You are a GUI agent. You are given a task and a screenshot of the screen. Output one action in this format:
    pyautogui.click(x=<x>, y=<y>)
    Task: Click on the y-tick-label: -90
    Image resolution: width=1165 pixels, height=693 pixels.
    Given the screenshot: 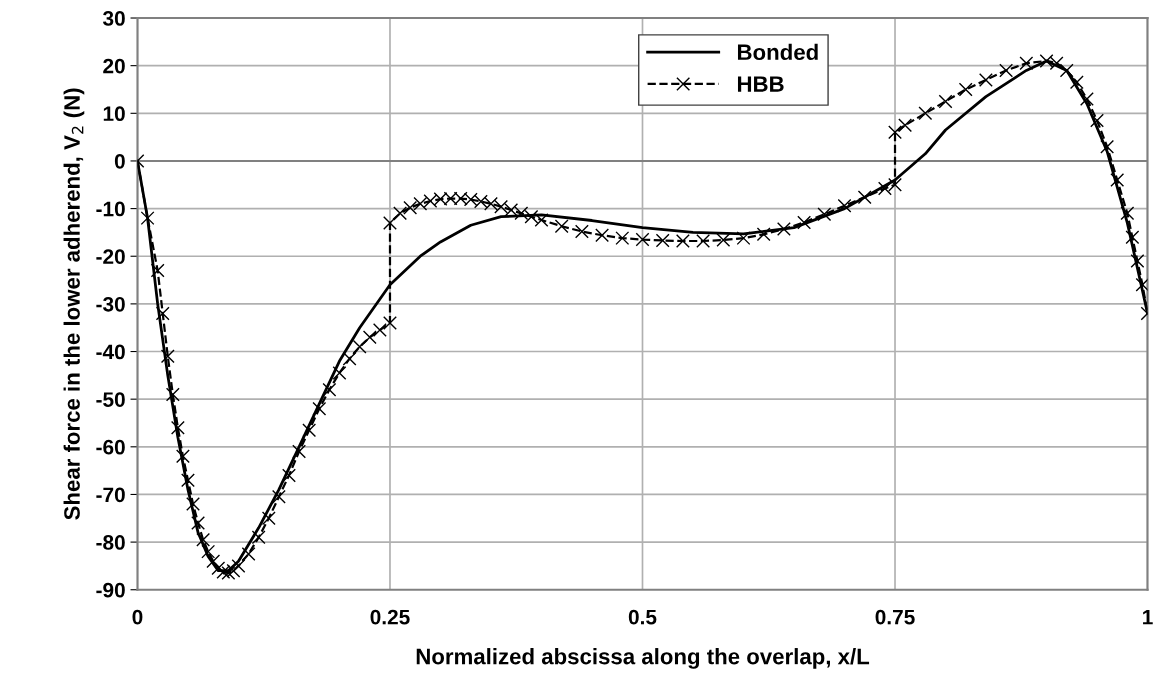 What is the action you would take?
    pyautogui.click(x=110, y=590)
    